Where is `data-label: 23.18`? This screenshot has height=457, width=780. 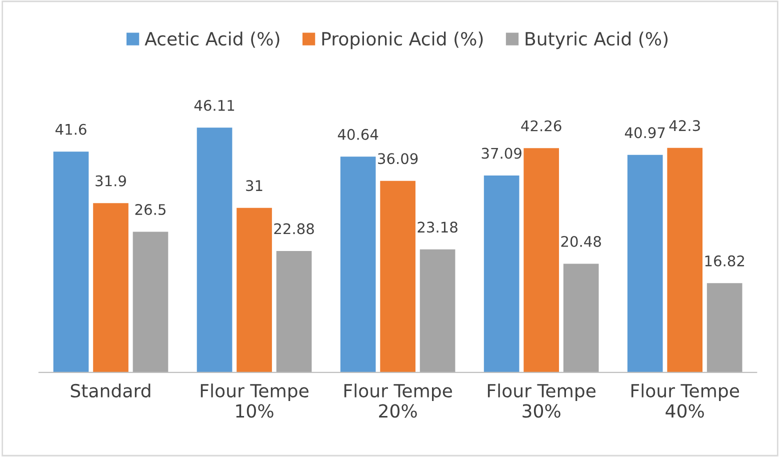 data-label: 23.18 is located at coordinates (438, 227).